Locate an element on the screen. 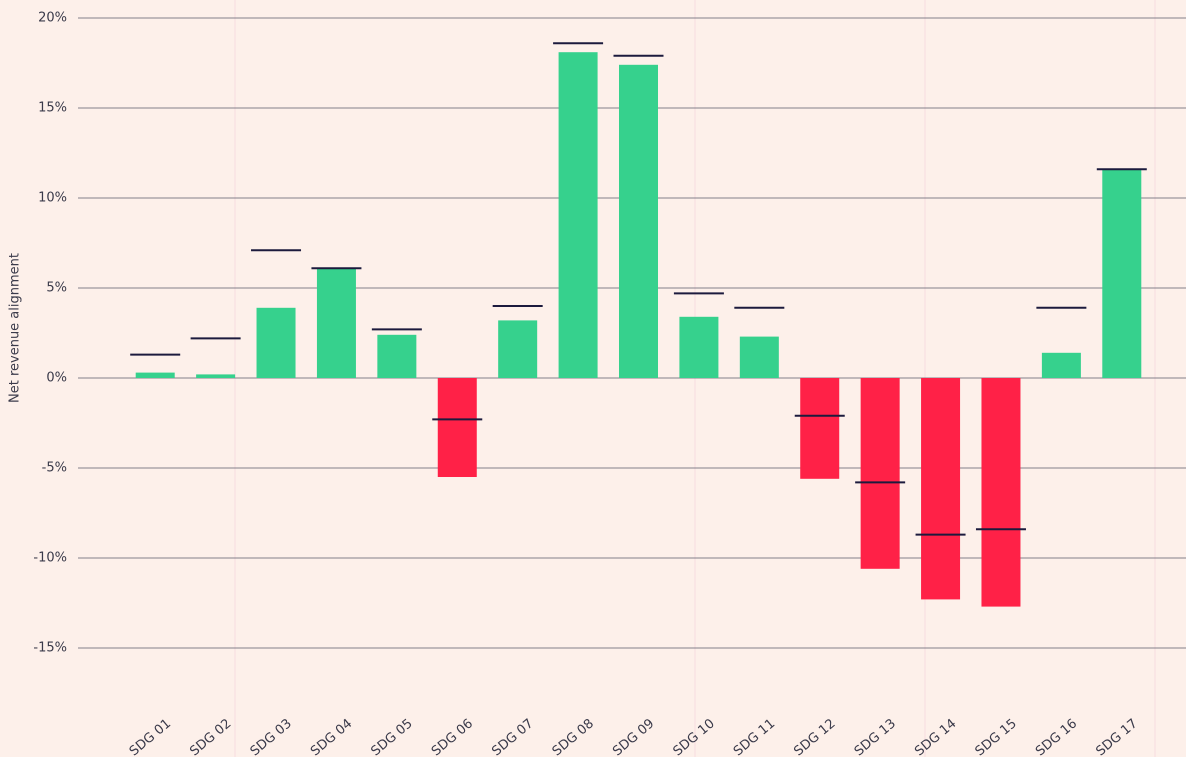 The height and width of the screenshot is (757, 1186). y-tick-label: 0% is located at coordinates (56, 378).